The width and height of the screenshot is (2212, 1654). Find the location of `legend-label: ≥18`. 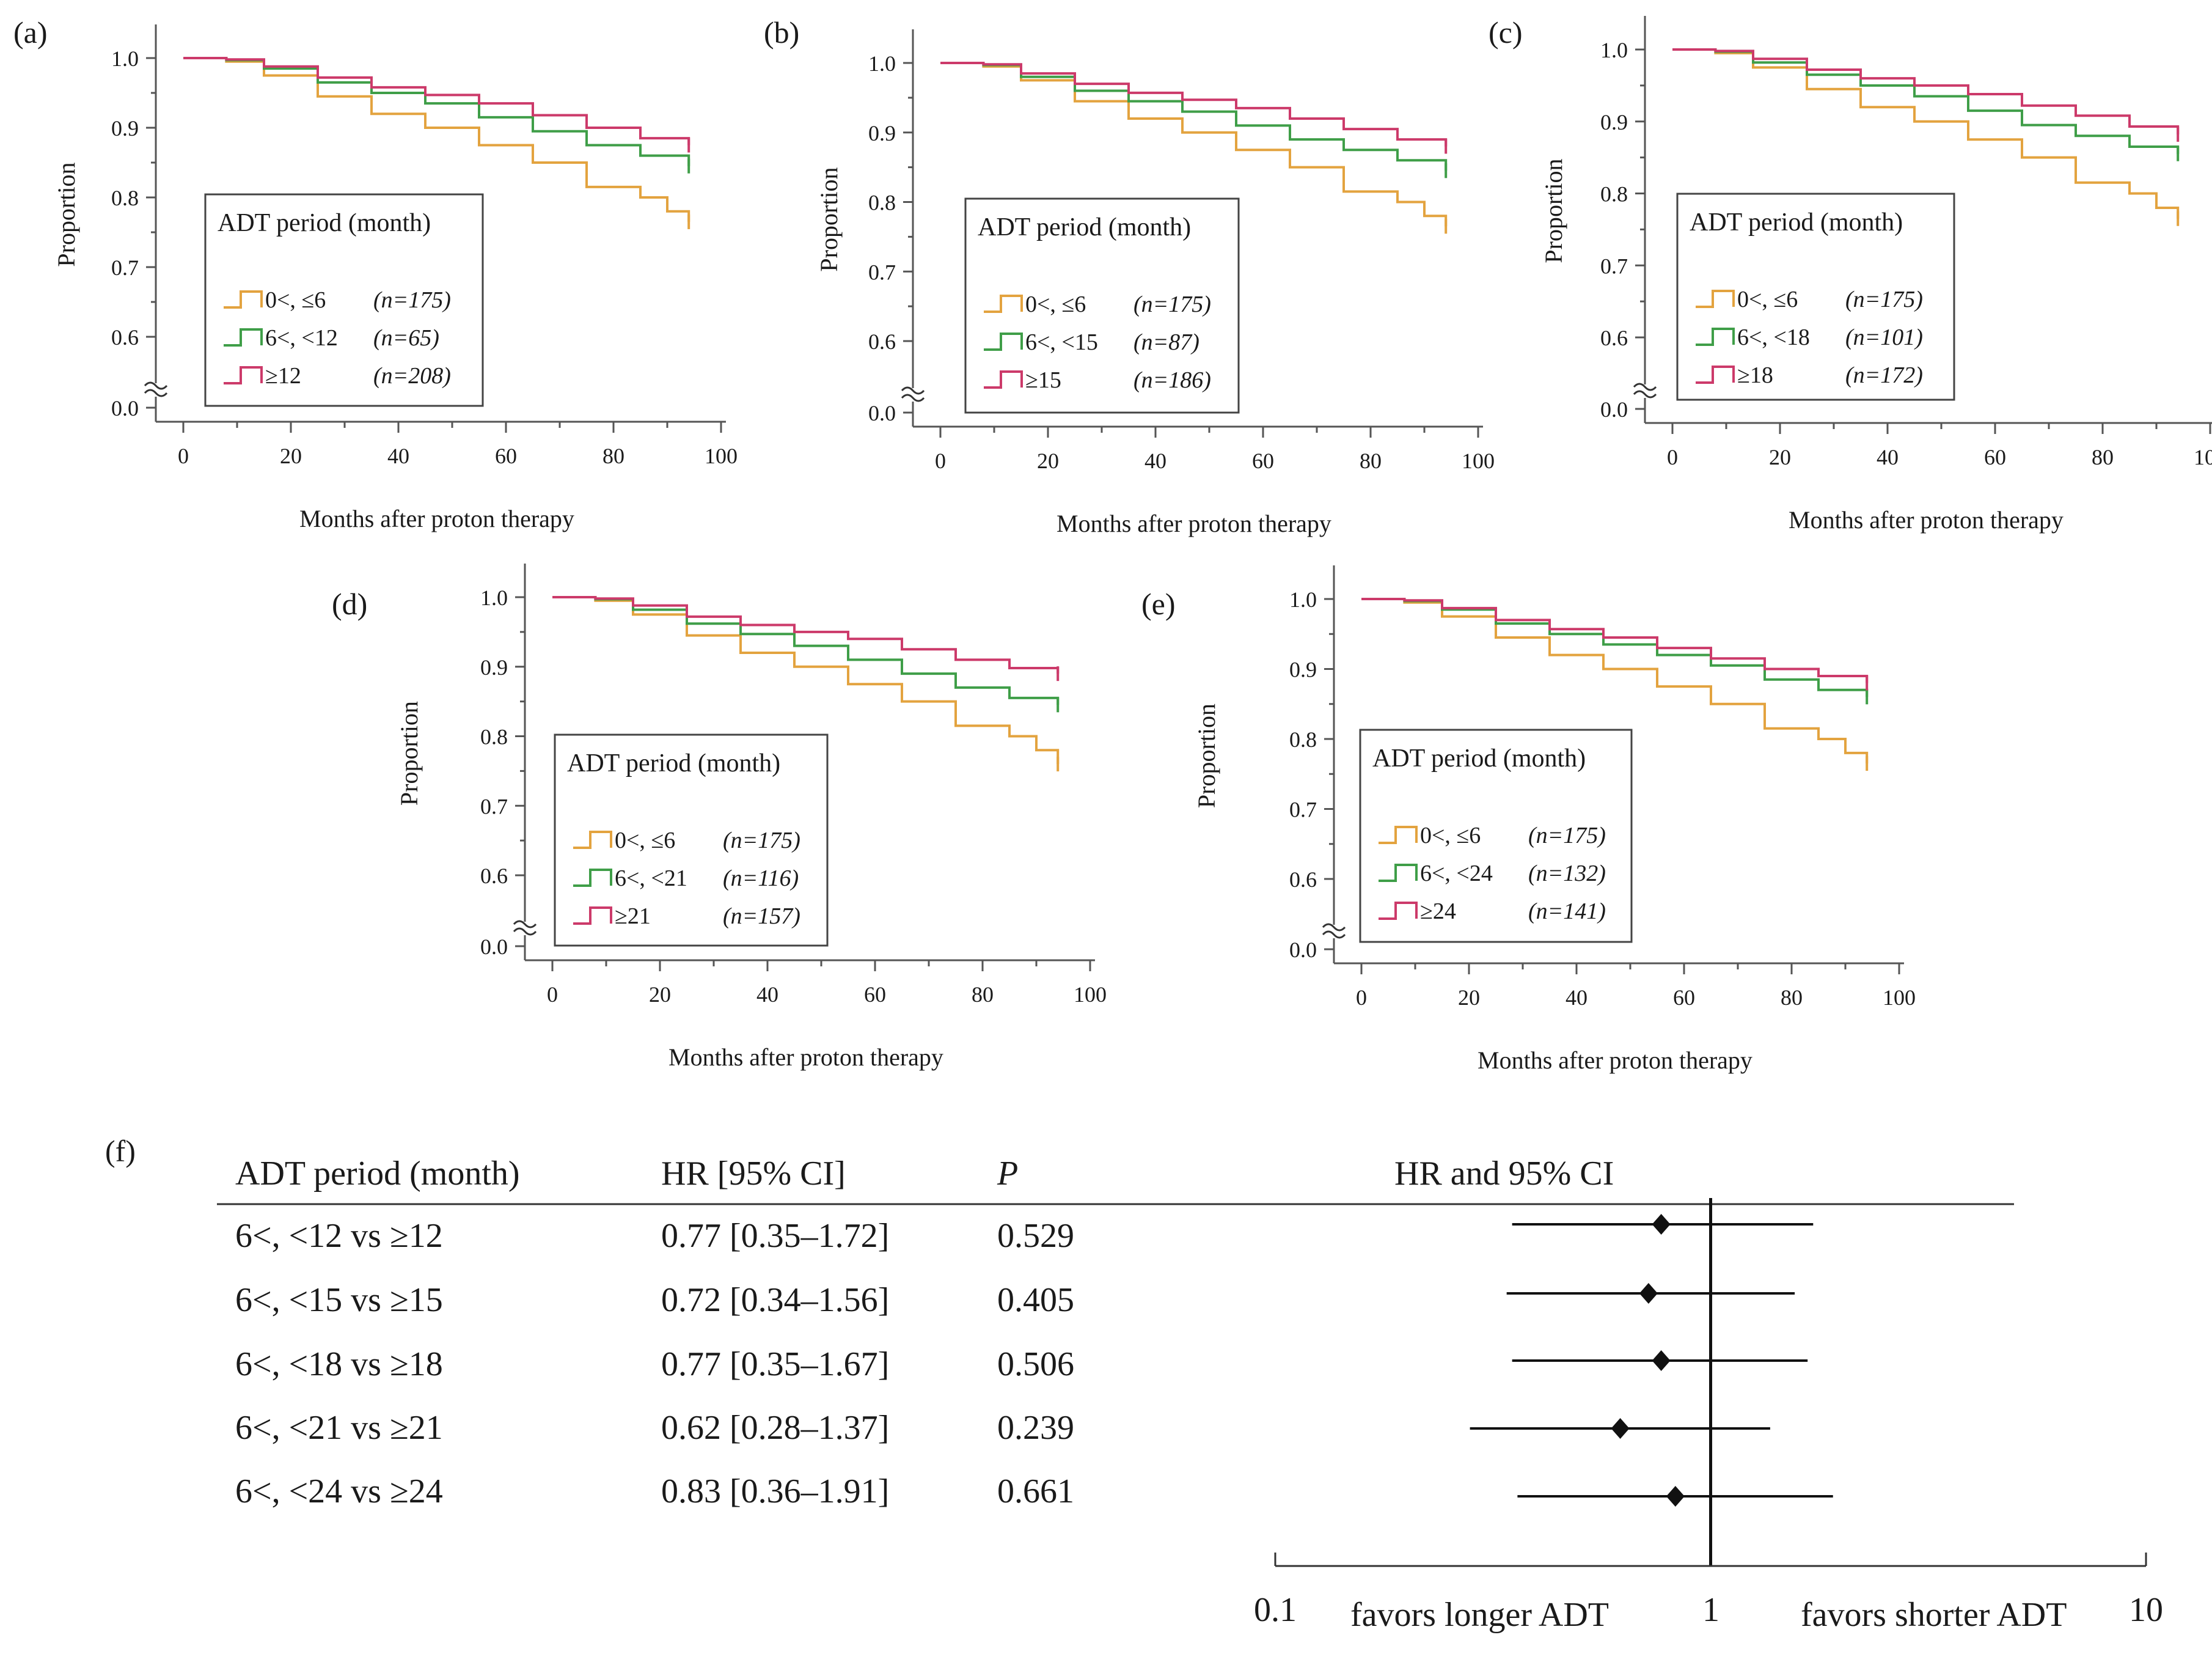

legend-label: ≥18 is located at coordinates (1755, 375).